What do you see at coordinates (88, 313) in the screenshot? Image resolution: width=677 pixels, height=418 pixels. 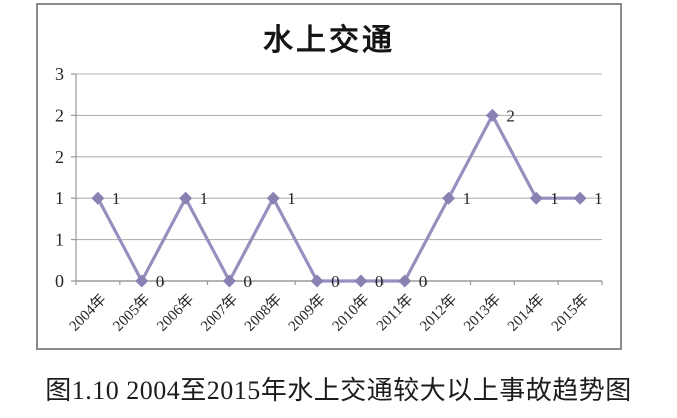 I see `x-axis-label: 2004年` at bounding box center [88, 313].